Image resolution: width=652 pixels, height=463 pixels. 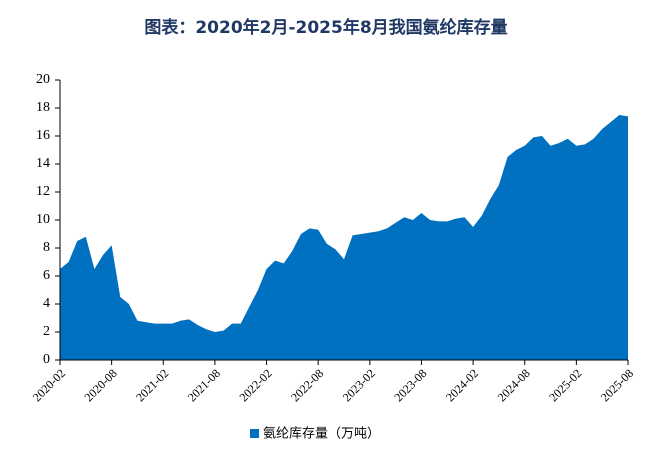 I want to click on y-tick-label: 2, so click(x=46, y=331).